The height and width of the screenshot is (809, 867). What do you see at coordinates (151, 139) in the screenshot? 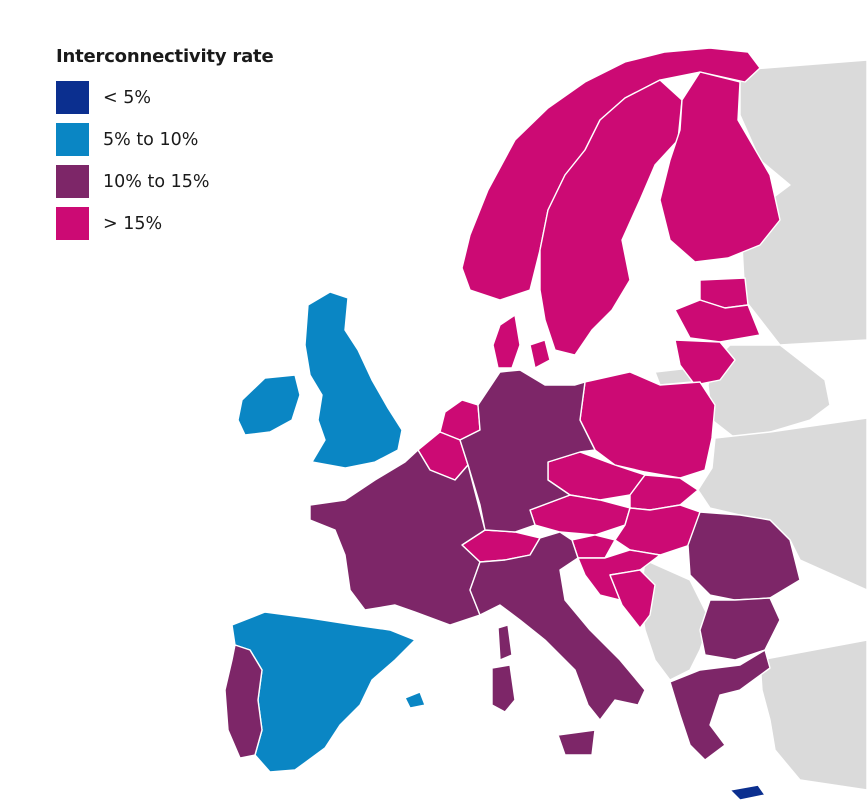
I see `legend-label: 5% to 10%` at bounding box center [151, 139].